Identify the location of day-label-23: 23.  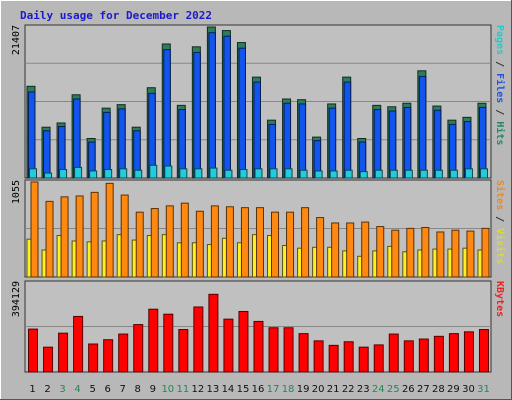
(363, 389).